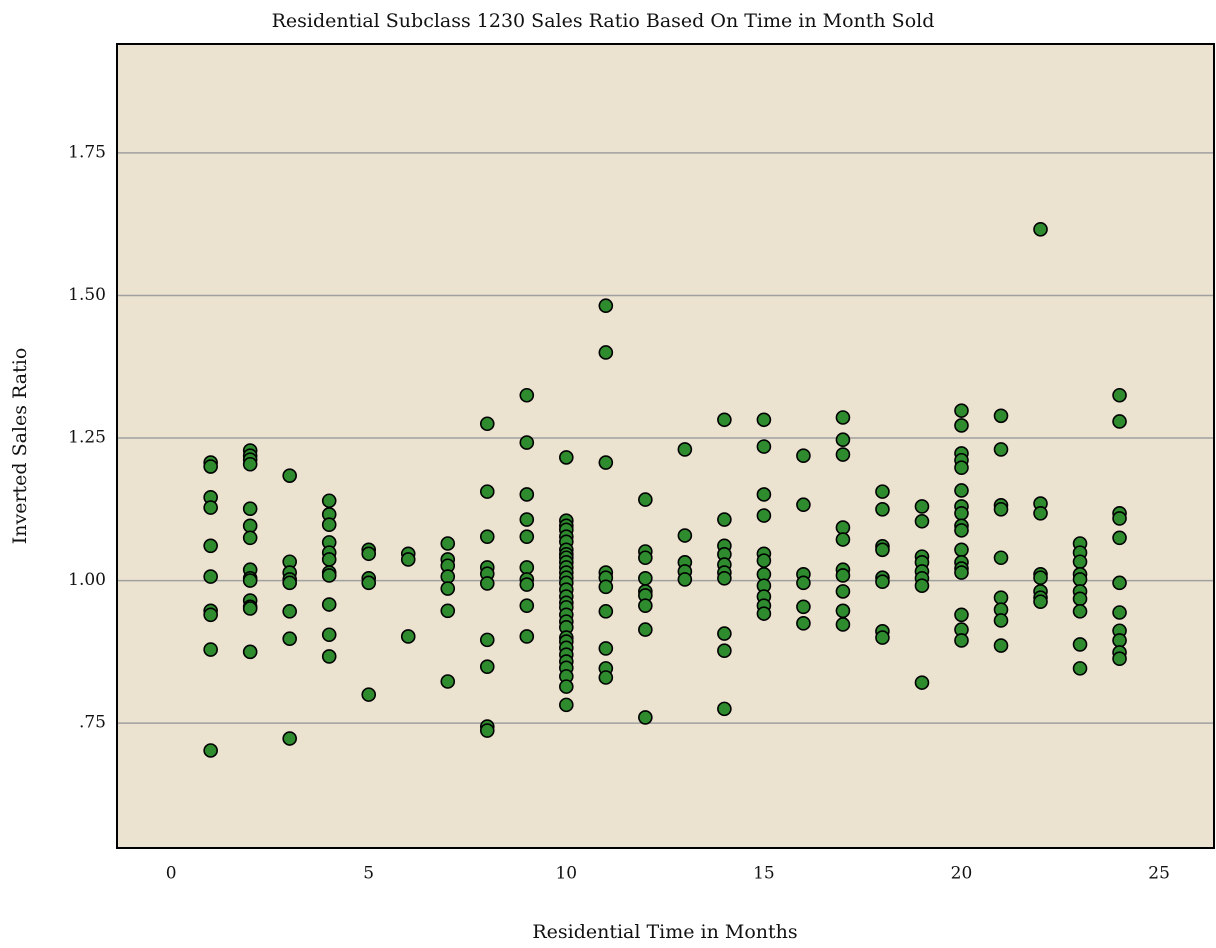 The height and width of the screenshot is (948, 1216). Describe the element at coordinates (566, 874) in the screenshot. I see `x-tick-label: 10` at that location.